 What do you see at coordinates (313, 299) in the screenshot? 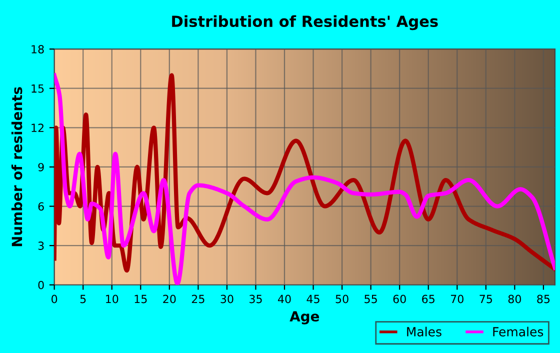
I see `x-tick-label: 45` at bounding box center [313, 299].